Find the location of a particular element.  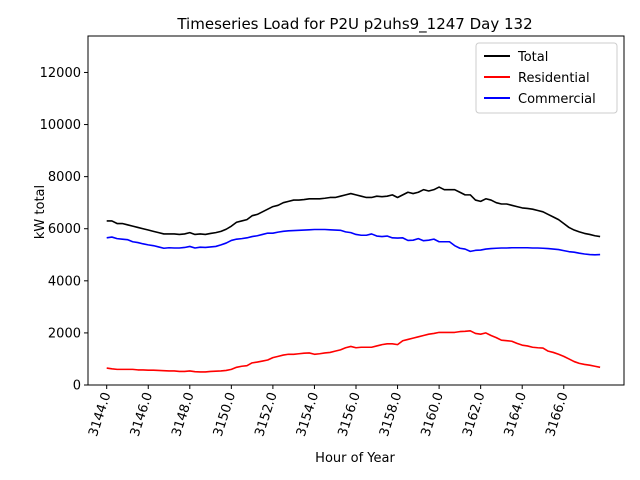

series-line-commercial is located at coordinates (353, 242).